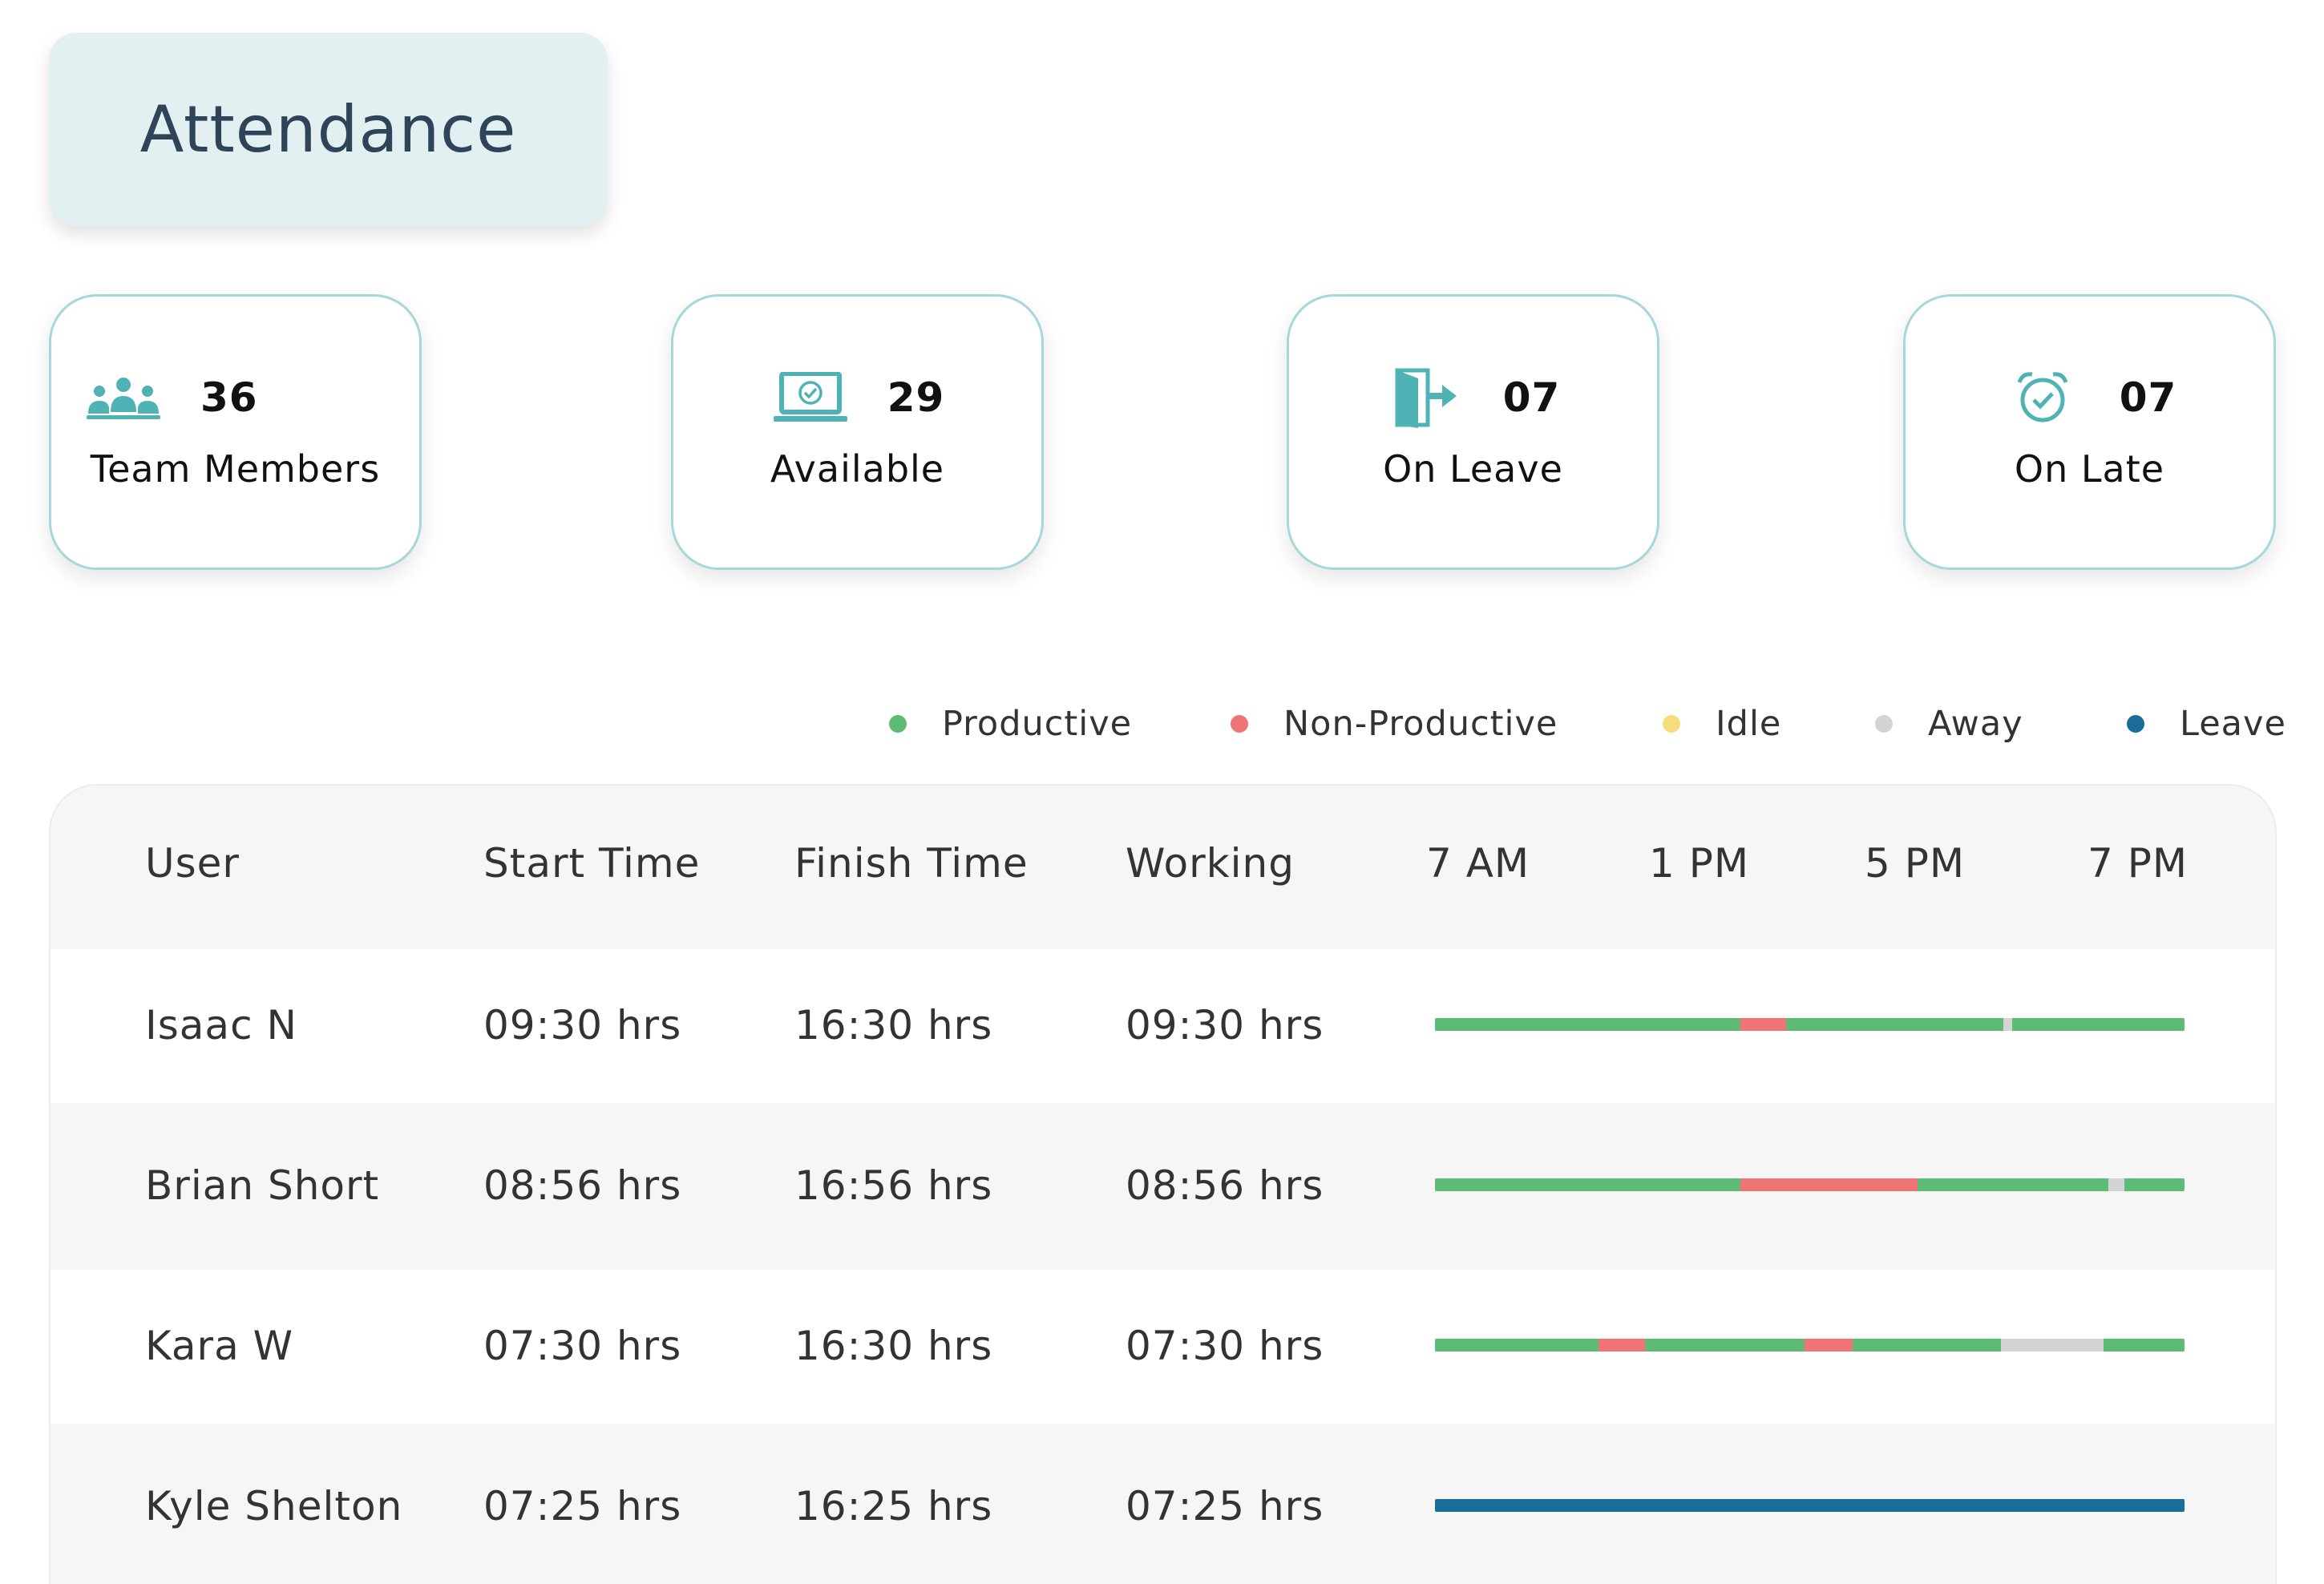 This screenshot has width=2324, height=1584. I want to click on working-time: 07:25 hrs, so click(1225, 1506).